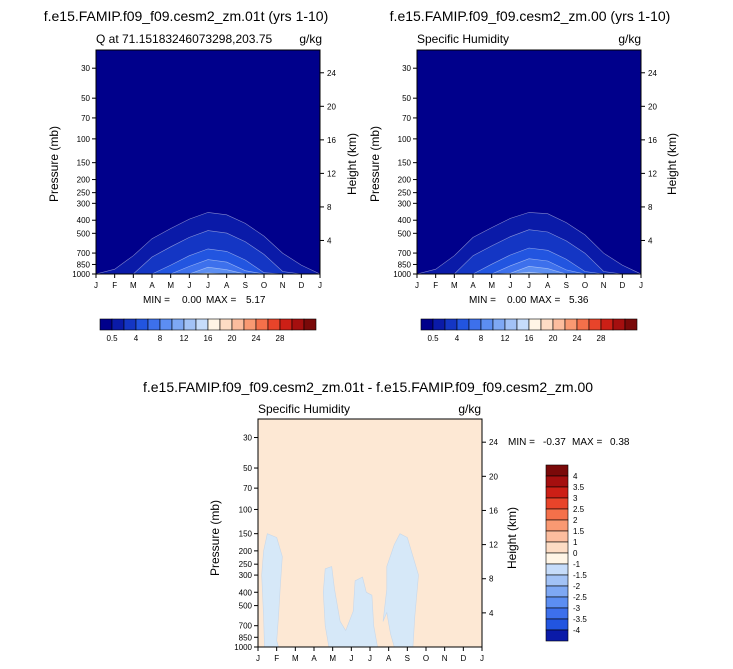 This screenshot has width=733, height=669. Describe the element at coordinates (405, 180) in the screenshot. I see `panel-2-ytick-label: 200` at that location.